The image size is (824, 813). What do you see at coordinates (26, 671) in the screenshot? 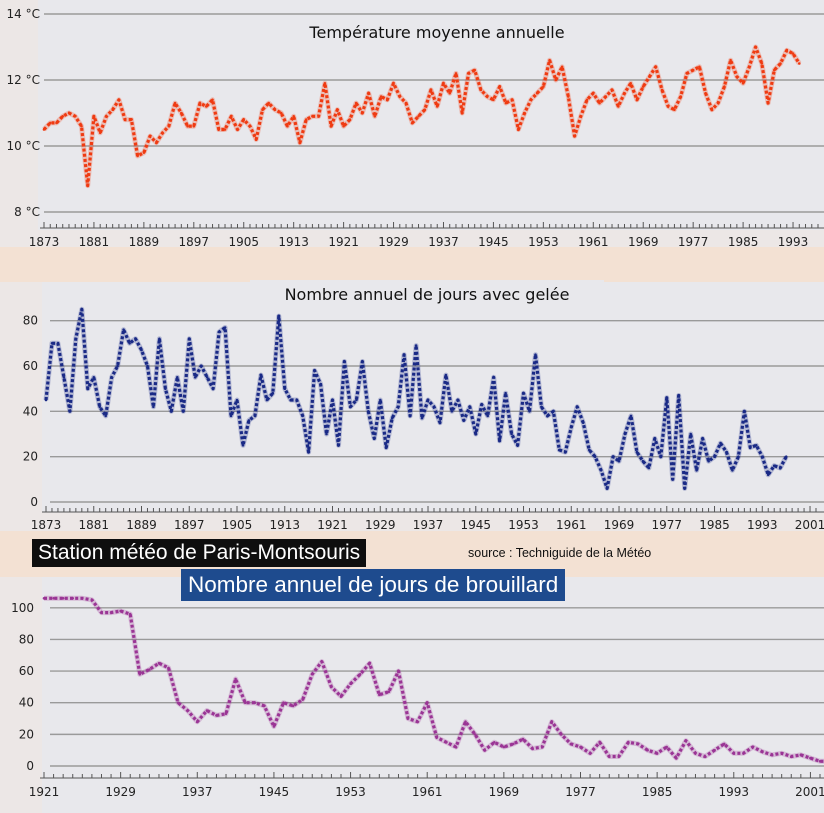
I see `y-tick-label: 60` at bounding box center [26, 671].